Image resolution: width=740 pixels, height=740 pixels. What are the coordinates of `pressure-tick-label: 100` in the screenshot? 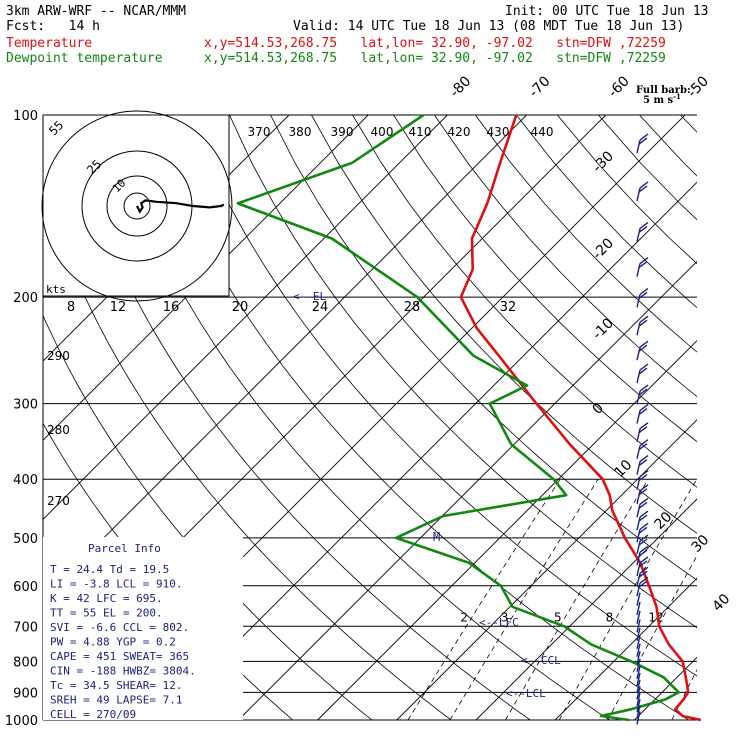 It's located at (25, 116).